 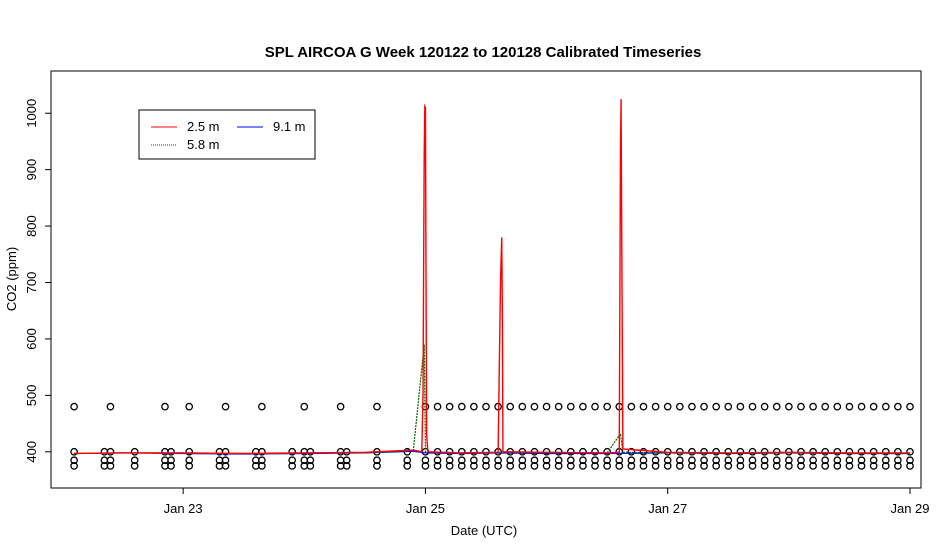 I want to click on y-tick-label: 900, so click(x=31, y=170).